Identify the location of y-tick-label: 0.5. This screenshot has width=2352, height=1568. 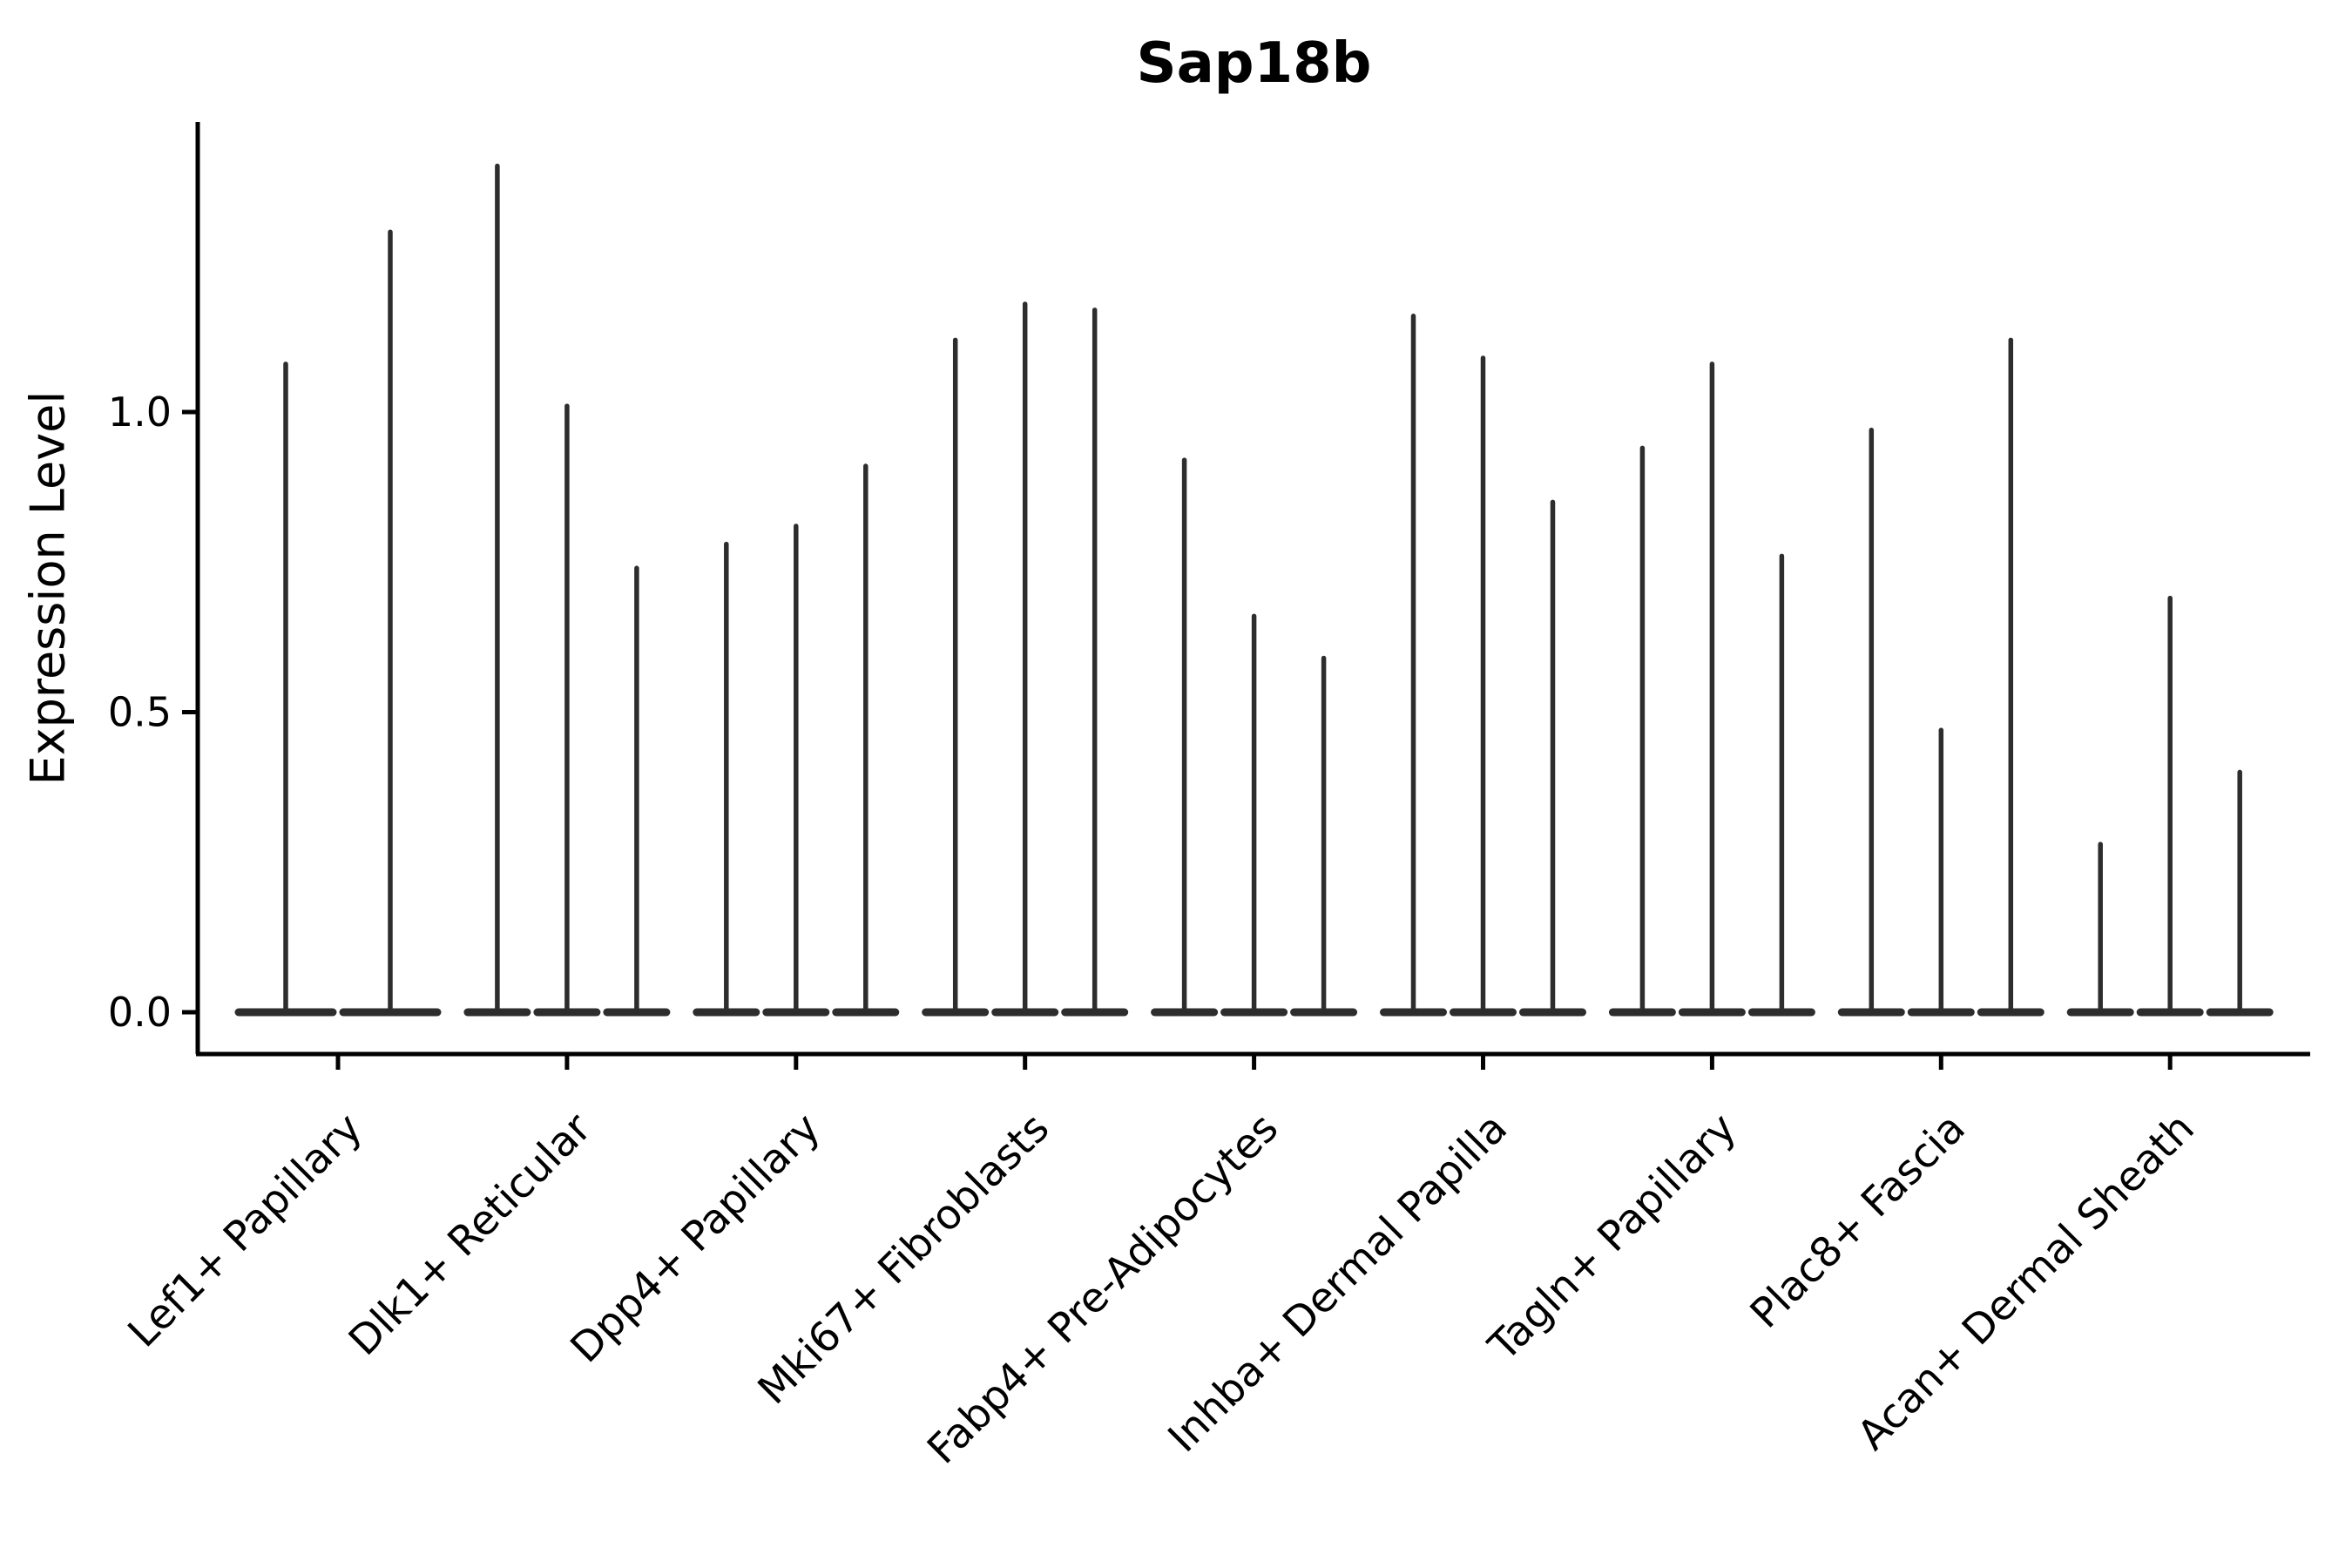
(140, 712).